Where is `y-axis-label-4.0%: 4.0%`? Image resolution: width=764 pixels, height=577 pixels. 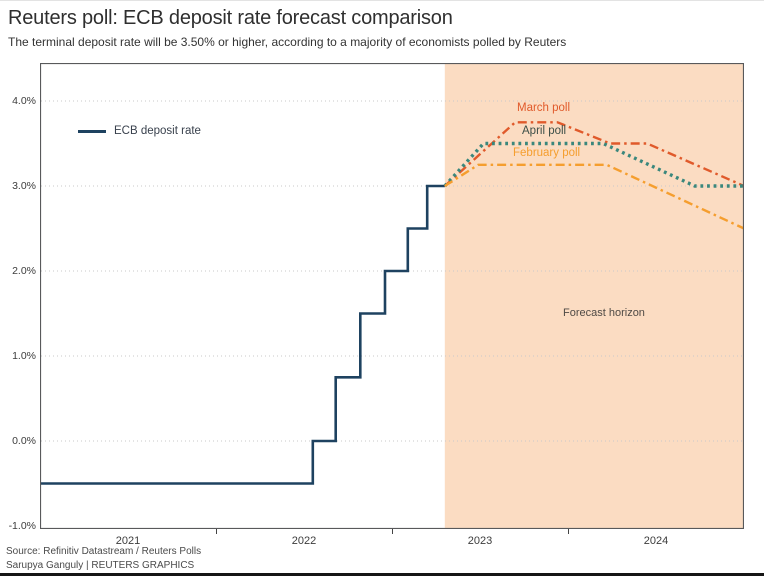 y-axis-label-4.0%: 4.0% is located at coordinates (24, 101).